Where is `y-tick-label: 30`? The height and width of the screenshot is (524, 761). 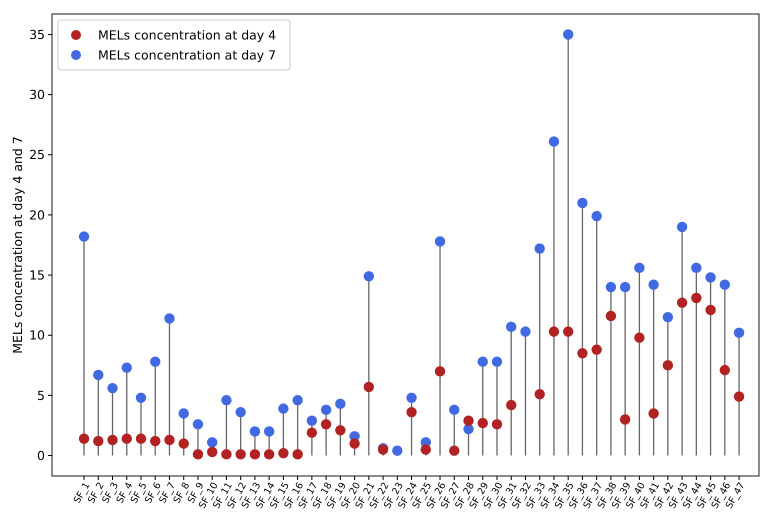
y-tick-label: 30 is located at coordinates (37, 94).